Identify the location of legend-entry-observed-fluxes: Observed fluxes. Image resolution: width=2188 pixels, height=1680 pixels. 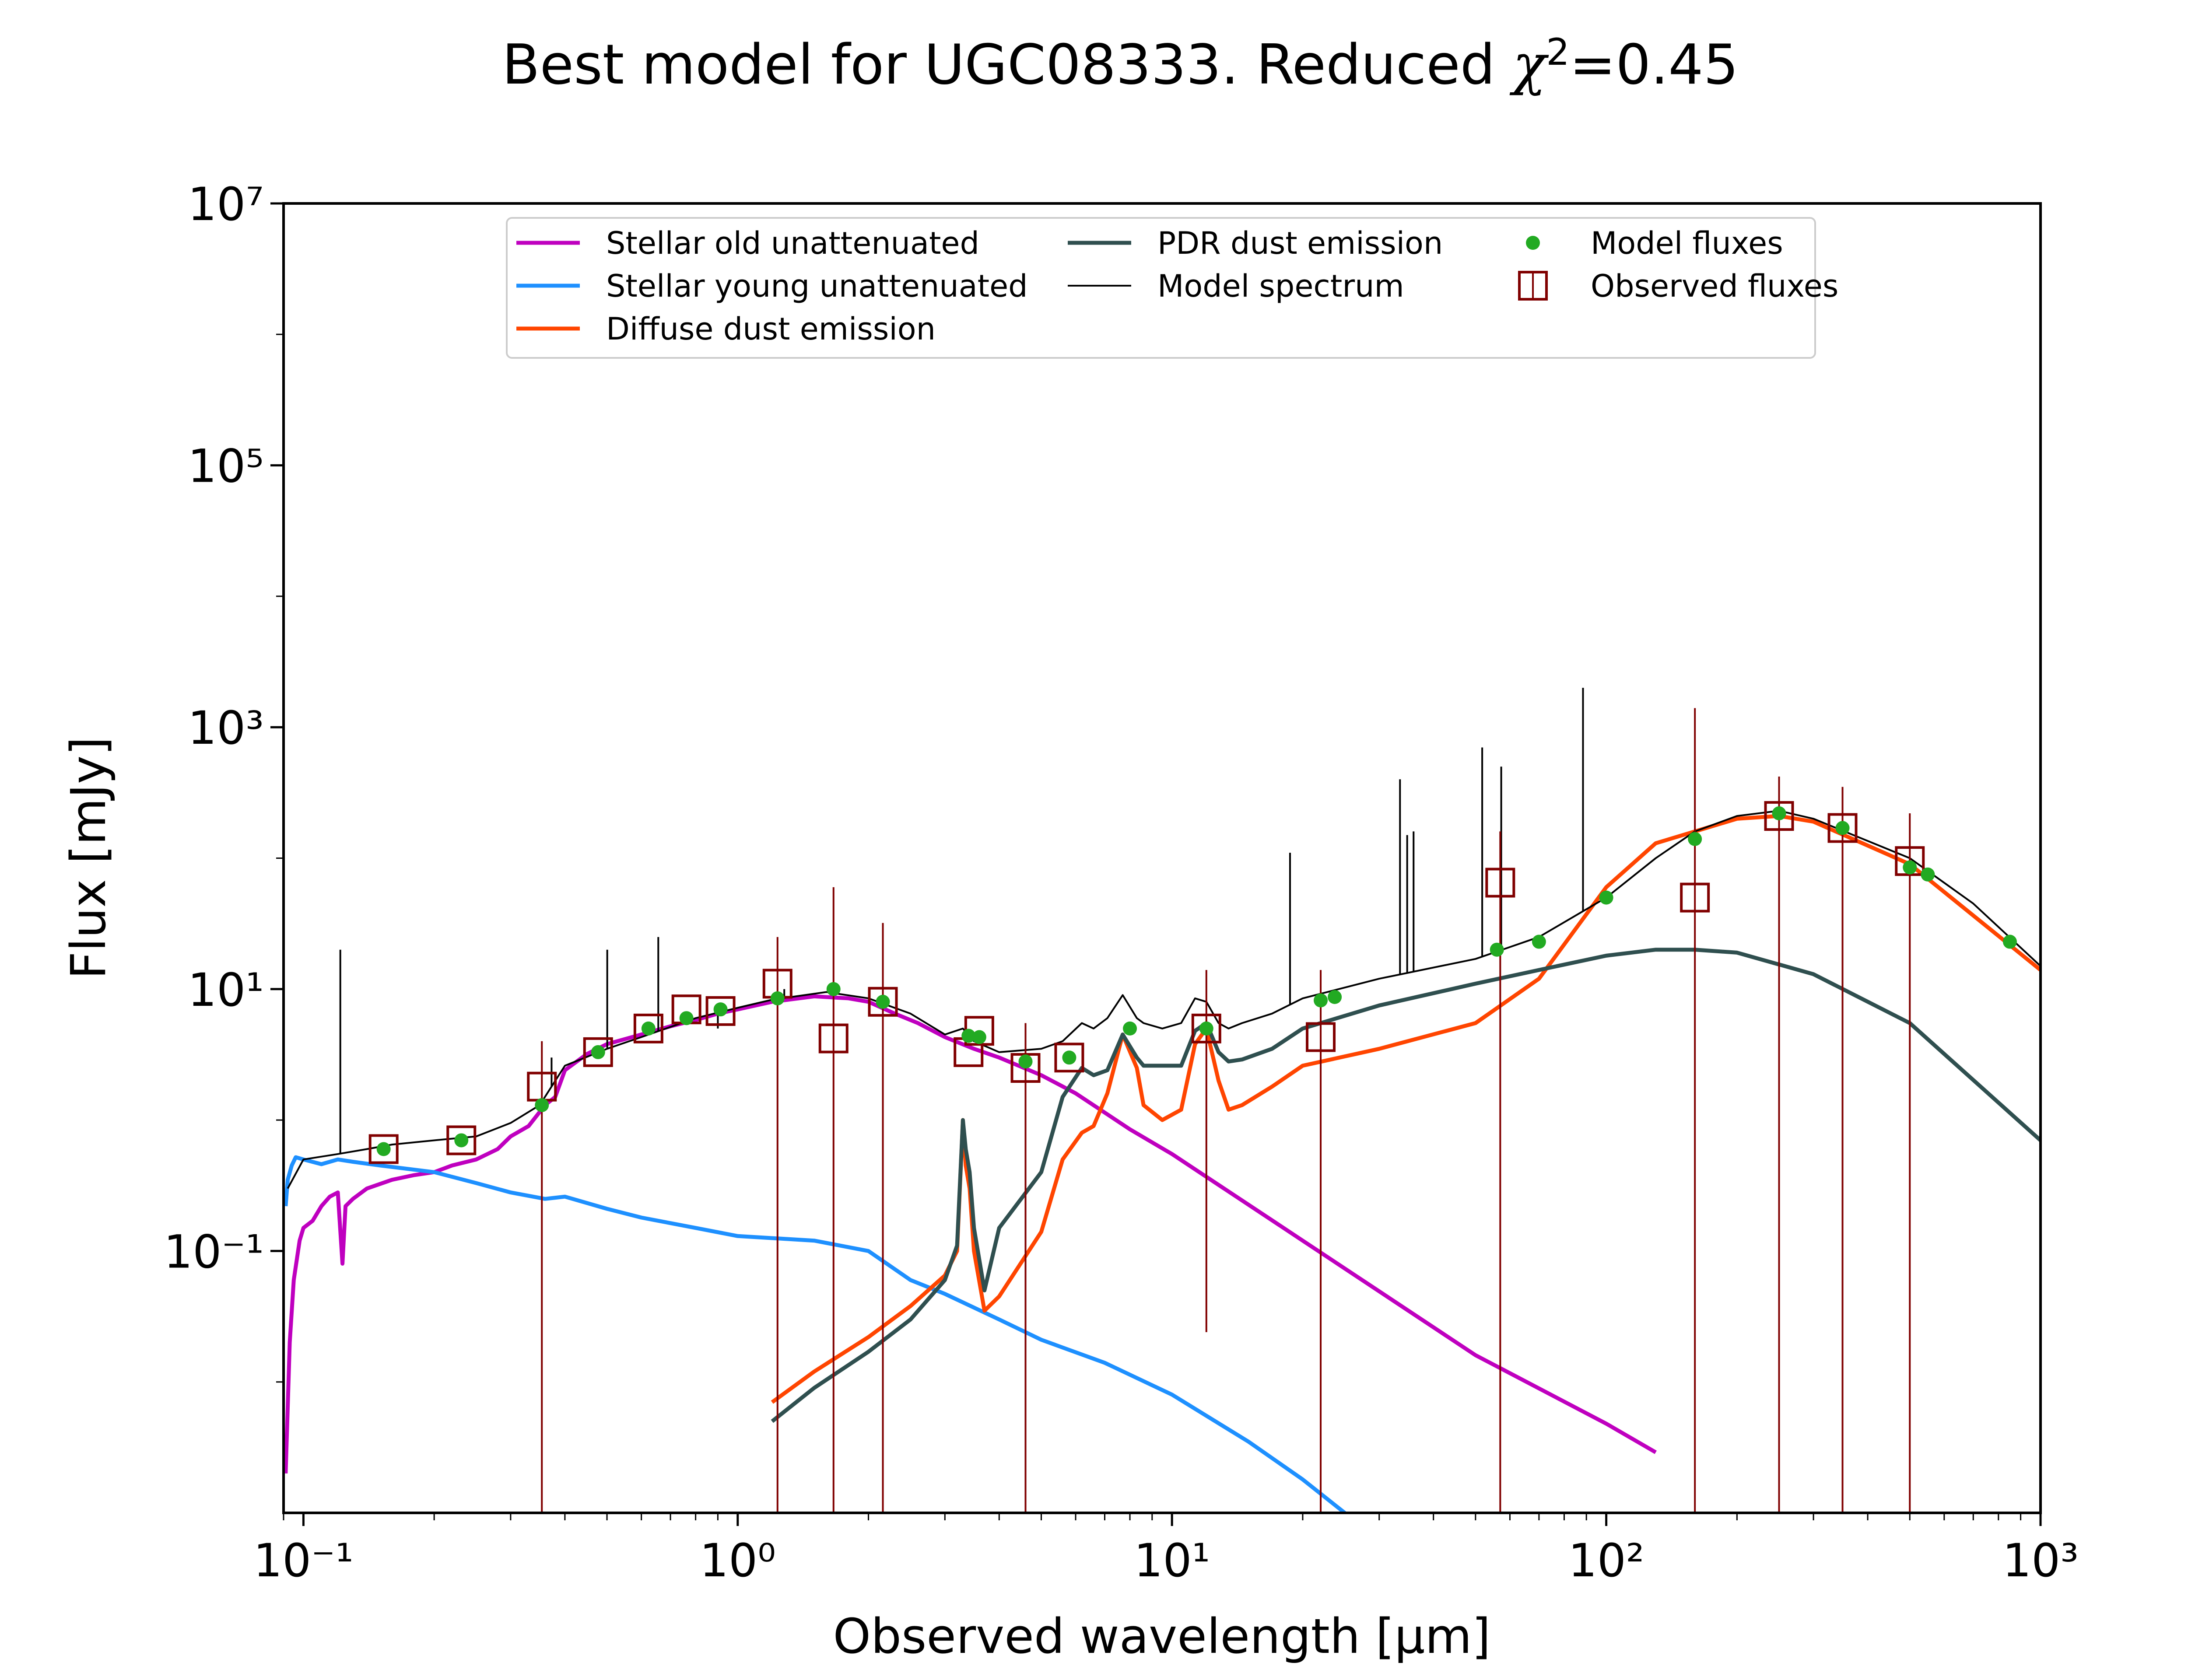
(1678, 286).